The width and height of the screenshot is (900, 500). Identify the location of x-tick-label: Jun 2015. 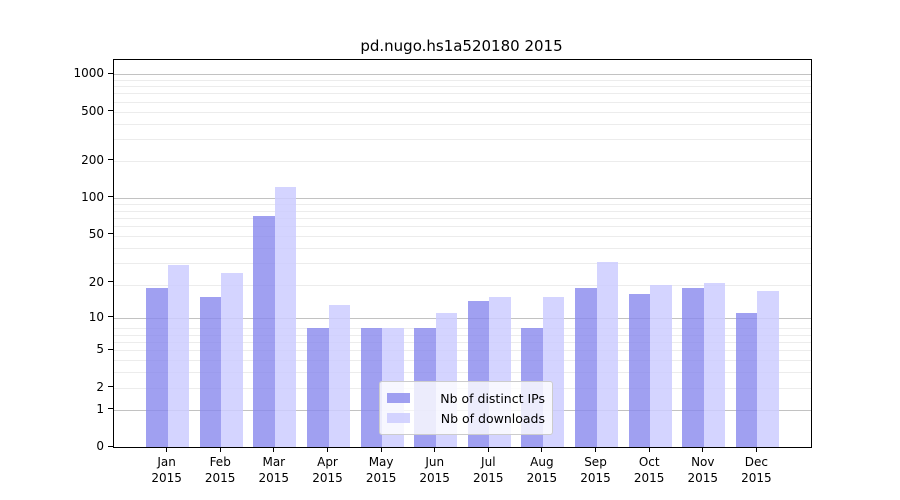
(435, 470).